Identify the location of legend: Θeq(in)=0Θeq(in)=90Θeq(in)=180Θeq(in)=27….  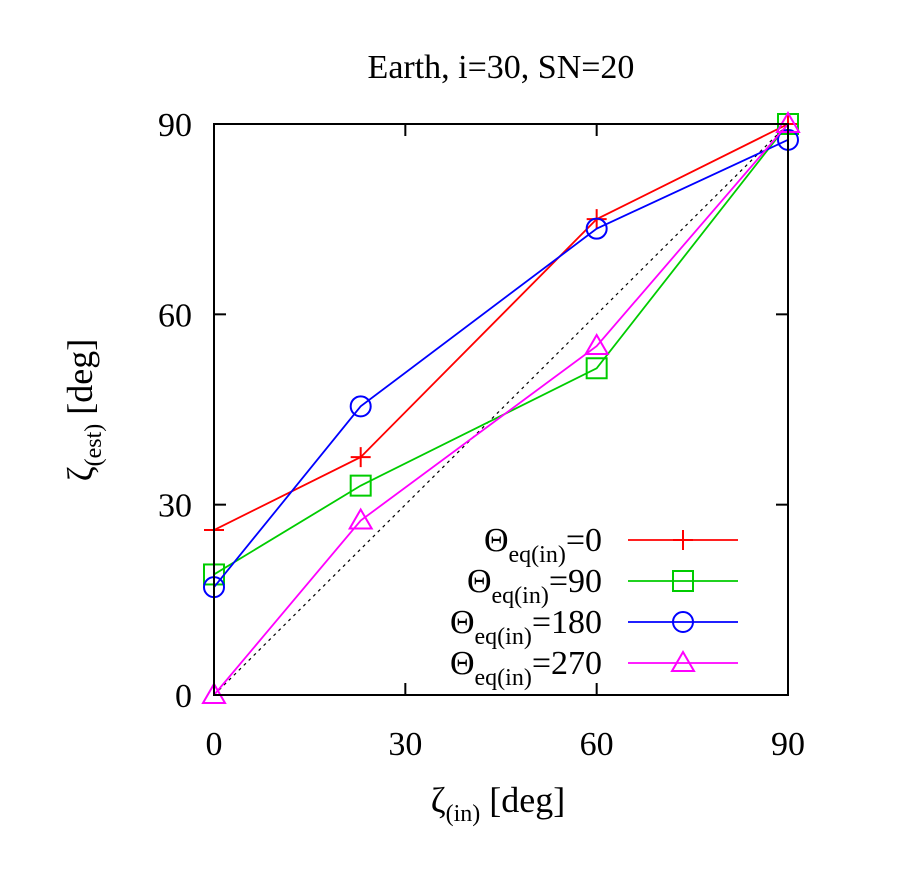
(594, 606).